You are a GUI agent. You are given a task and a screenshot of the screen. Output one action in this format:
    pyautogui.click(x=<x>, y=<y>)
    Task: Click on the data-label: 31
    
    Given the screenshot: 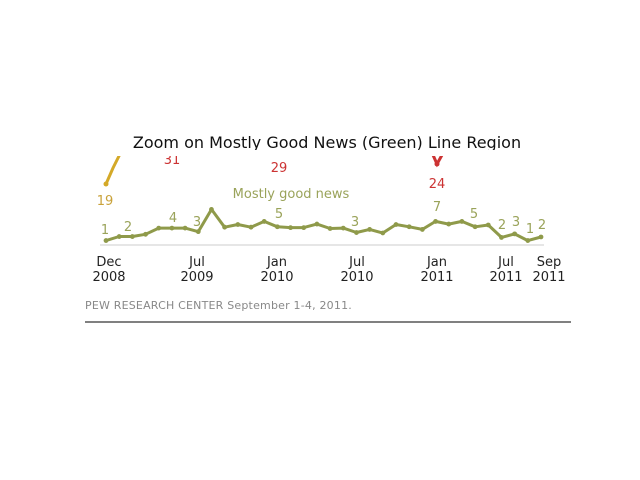 What is the action you would take?
    pyautogui.click(x=172, y=160)
    